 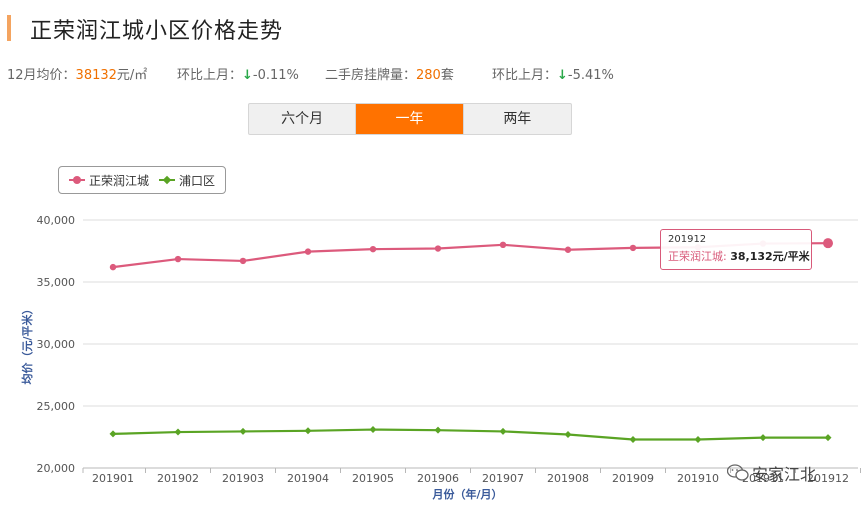 I want to click on y-axis-title: 均价（元/平米）, so click(x=27, y=343).